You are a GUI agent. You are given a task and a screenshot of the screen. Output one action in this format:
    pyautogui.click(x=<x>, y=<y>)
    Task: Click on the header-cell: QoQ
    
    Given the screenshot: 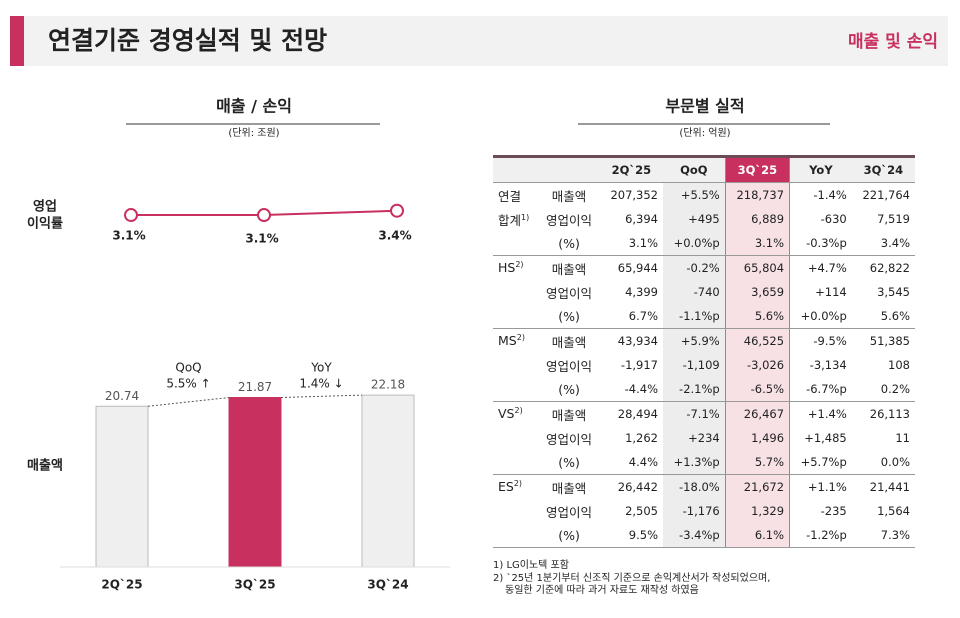 What is the action you would take?
    pyautogui.click(x=694, y=169)
    